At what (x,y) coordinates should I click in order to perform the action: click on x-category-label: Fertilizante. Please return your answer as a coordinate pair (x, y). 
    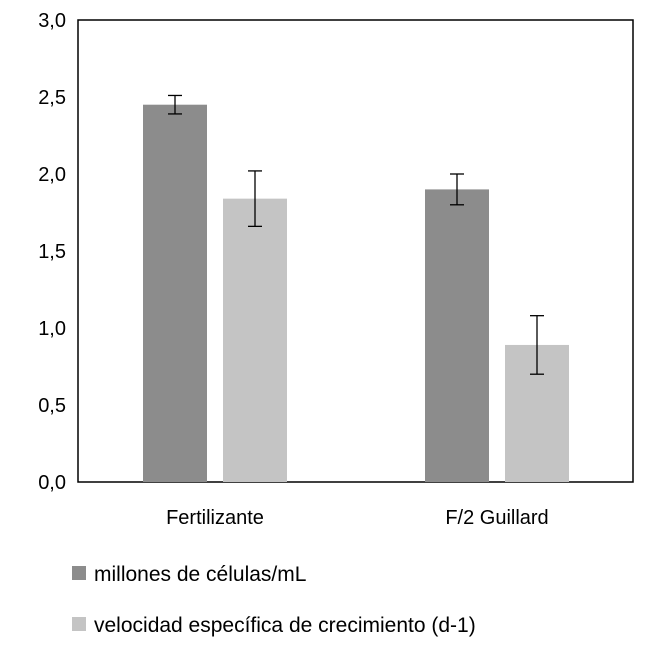
    Looking at the image, I should click on (215, 518).